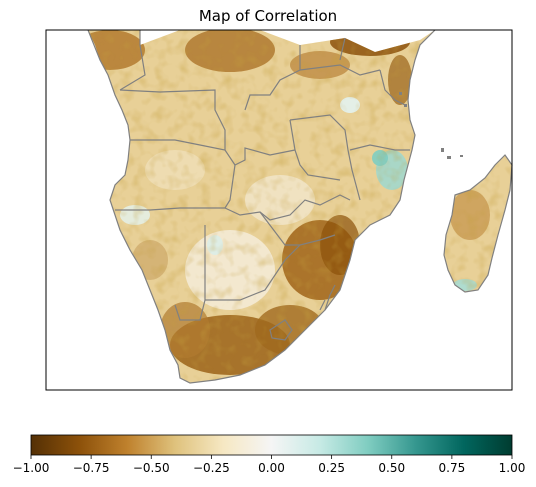  I want to click on colorbar-tick-label: −0.50, so click(151, 468).